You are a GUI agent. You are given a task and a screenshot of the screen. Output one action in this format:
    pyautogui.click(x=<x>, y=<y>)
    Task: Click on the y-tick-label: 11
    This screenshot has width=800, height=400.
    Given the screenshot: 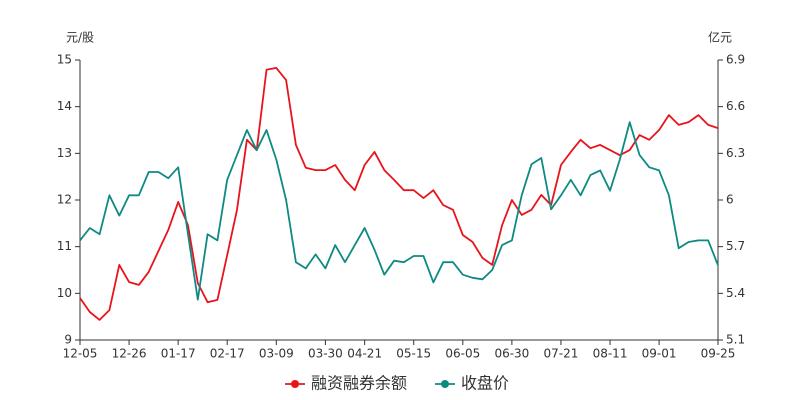 What is the action you would take?
    pyautogui.click(x=64, y=246)
    